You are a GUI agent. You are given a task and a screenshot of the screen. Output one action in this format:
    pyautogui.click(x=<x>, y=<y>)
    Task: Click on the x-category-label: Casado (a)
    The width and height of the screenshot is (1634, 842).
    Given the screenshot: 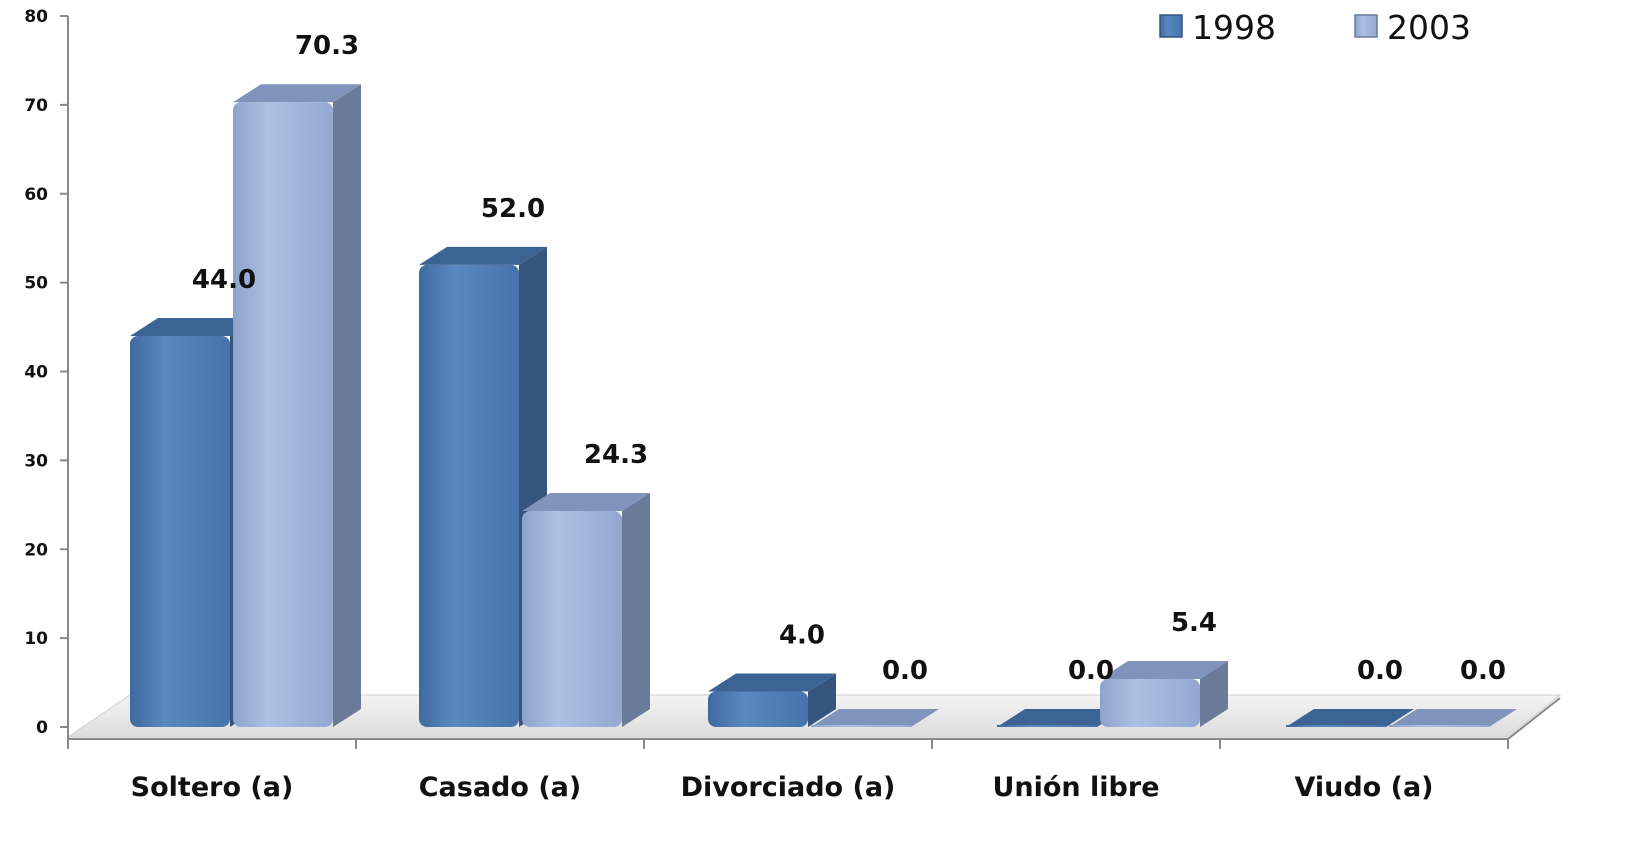 What is the action you would take?
    pyautogui.click(x=500, y=787)
    